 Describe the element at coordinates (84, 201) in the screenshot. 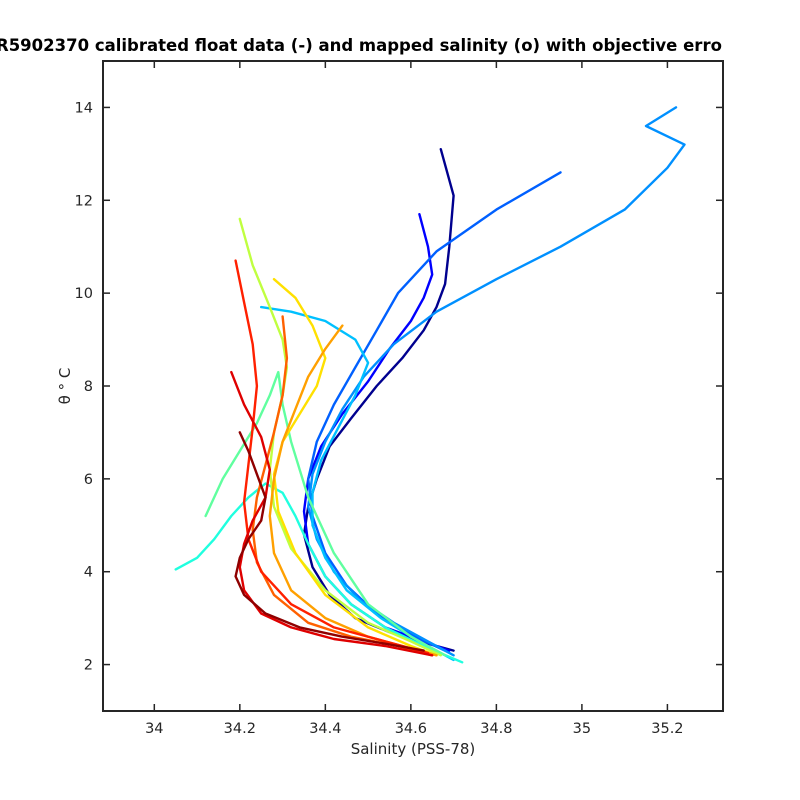

I see `y-tick-label: 12` at that location.